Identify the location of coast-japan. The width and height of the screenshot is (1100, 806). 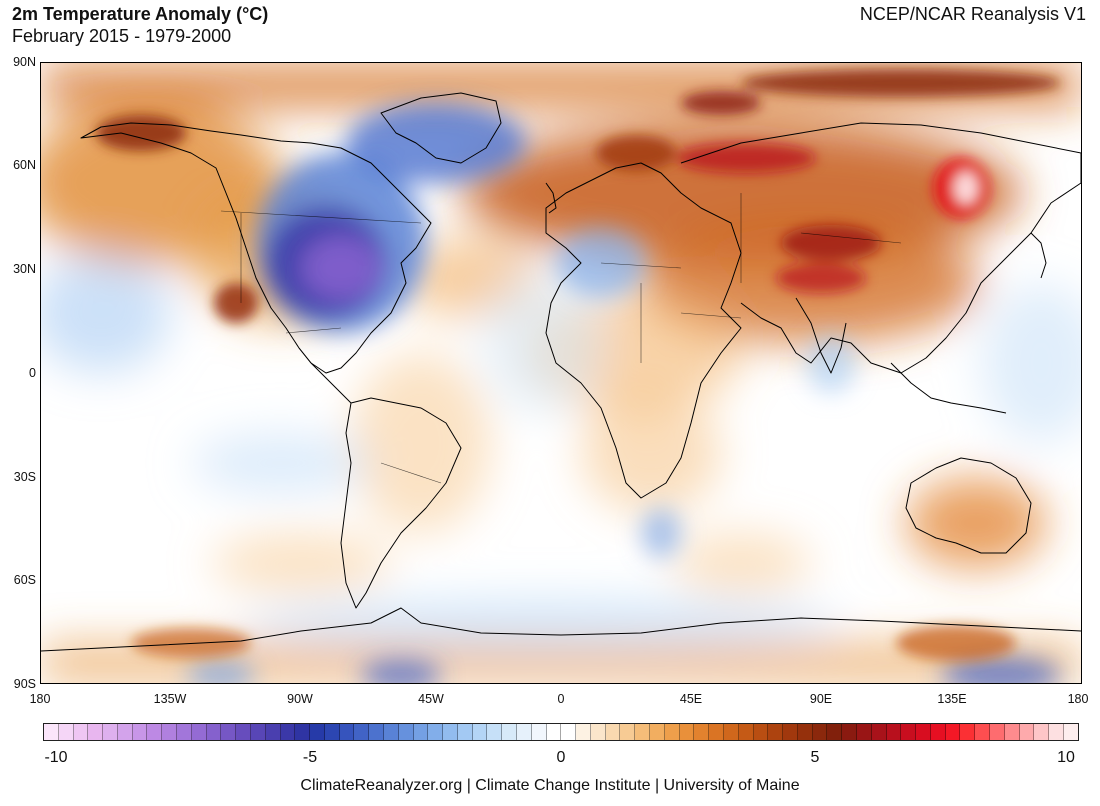
(1038, 255).